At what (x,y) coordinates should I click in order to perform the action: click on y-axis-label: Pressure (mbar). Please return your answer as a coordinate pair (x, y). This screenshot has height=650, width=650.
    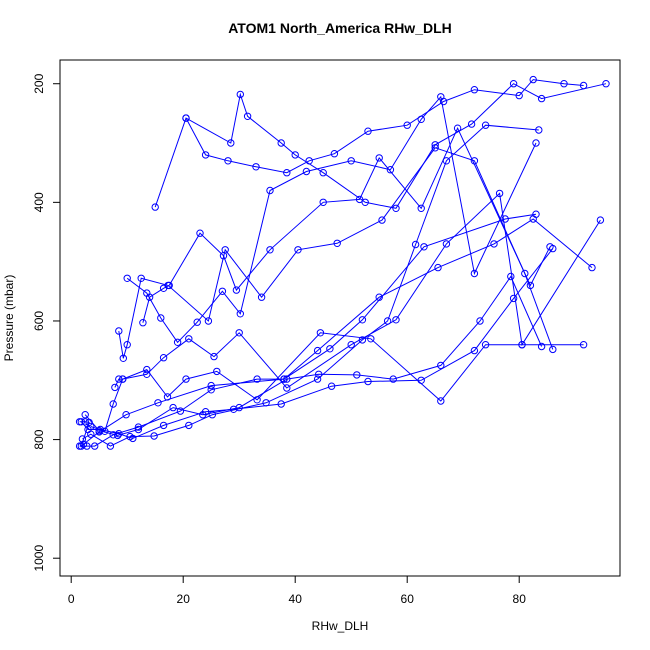
    Looking at the image, I should click on (9, 318).